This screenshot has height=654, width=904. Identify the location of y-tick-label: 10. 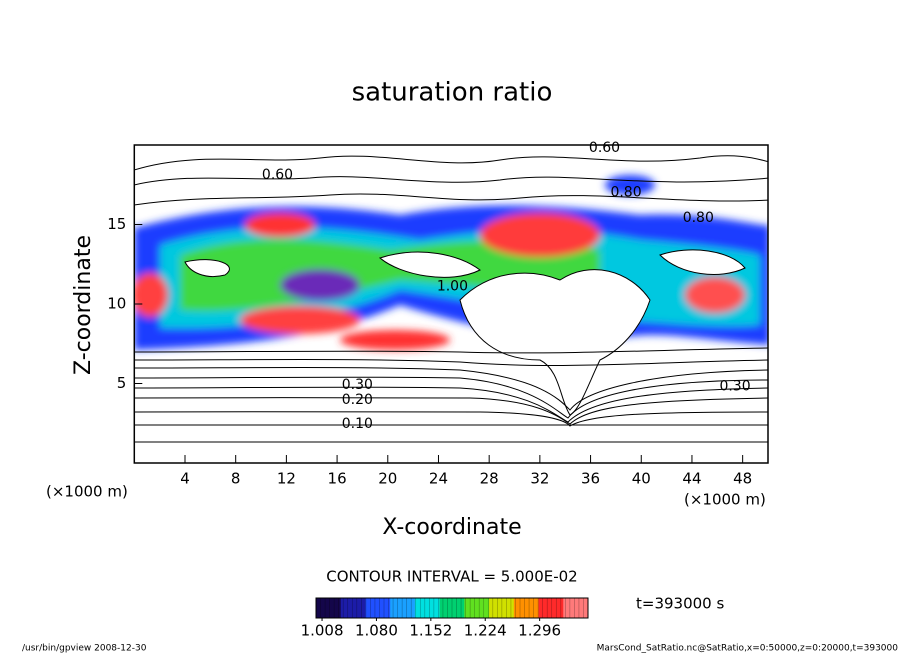
(116, 304).